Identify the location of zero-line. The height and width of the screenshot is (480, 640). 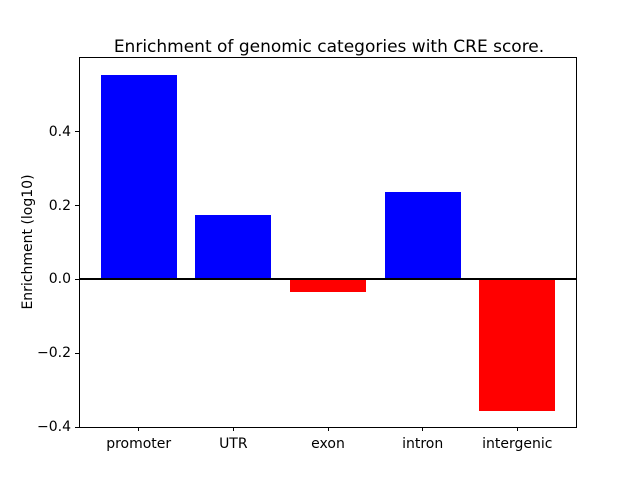
(328, 279).